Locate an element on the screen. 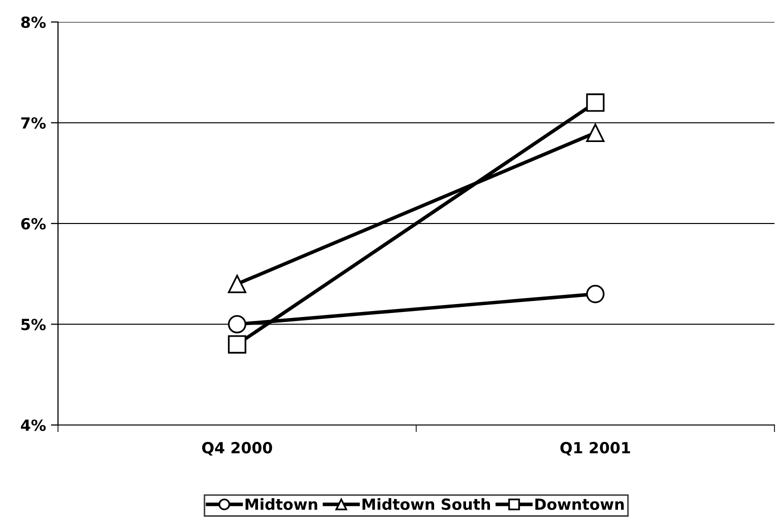 The width and height of the screenshot is (776, 531). x-tick-label: Q4 2000 is located at coordinates (237, 449).